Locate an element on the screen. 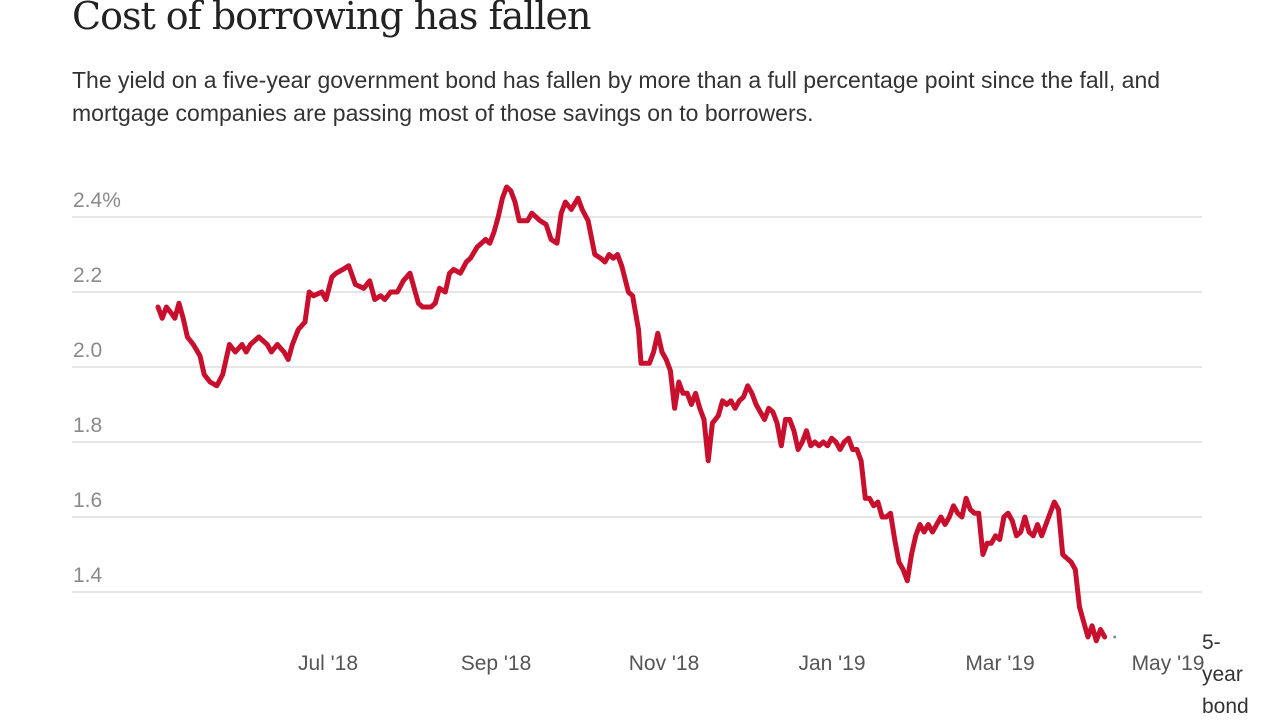 Image resolution: width=1280 pixels, height=720 pixels. y-tick-label: 2.2 is located at coordinates (87, 275).